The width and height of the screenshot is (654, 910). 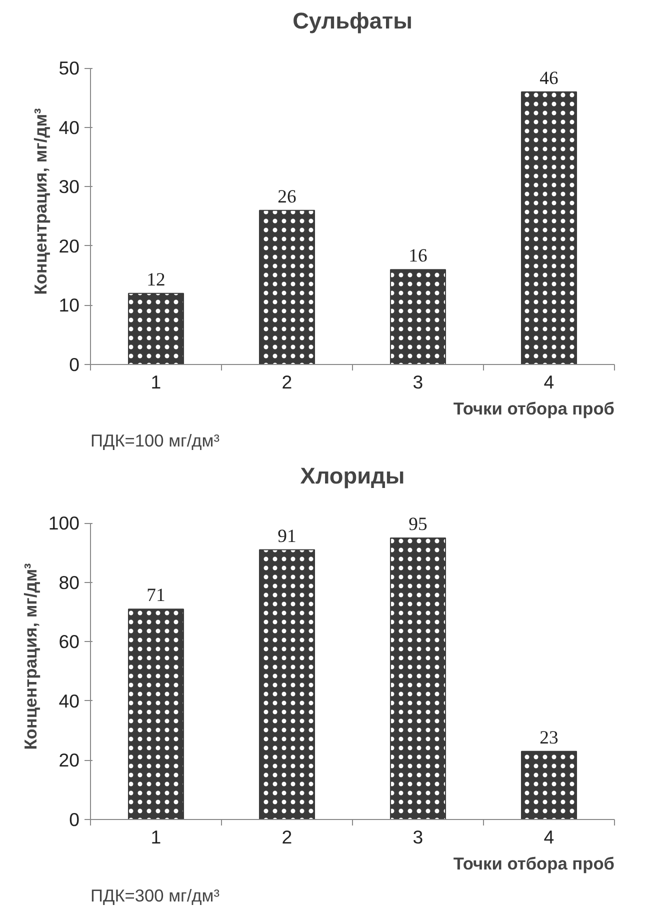 What do you see at coordinates (549, 737) in the screenshot?
I see `data-label: 23` at bounding box center [549, 737].